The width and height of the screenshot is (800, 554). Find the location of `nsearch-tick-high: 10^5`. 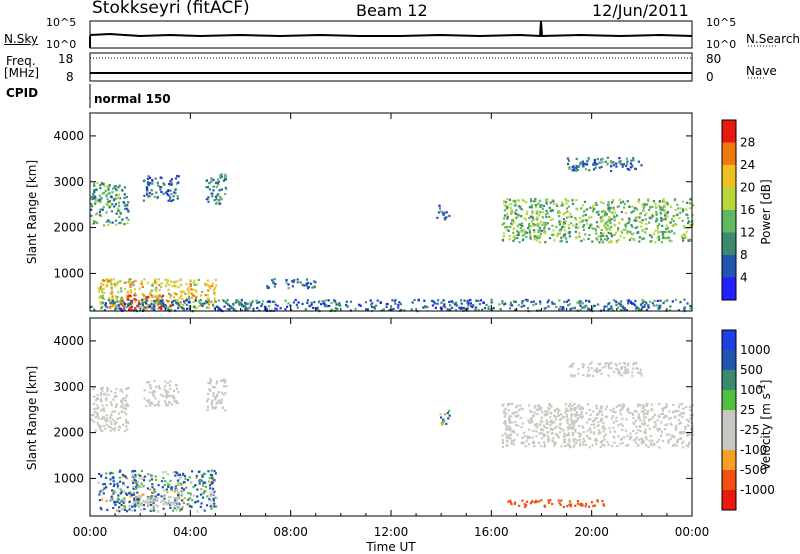

nsearch-tick-high: 10^5 is located at coordinates (721, 22).